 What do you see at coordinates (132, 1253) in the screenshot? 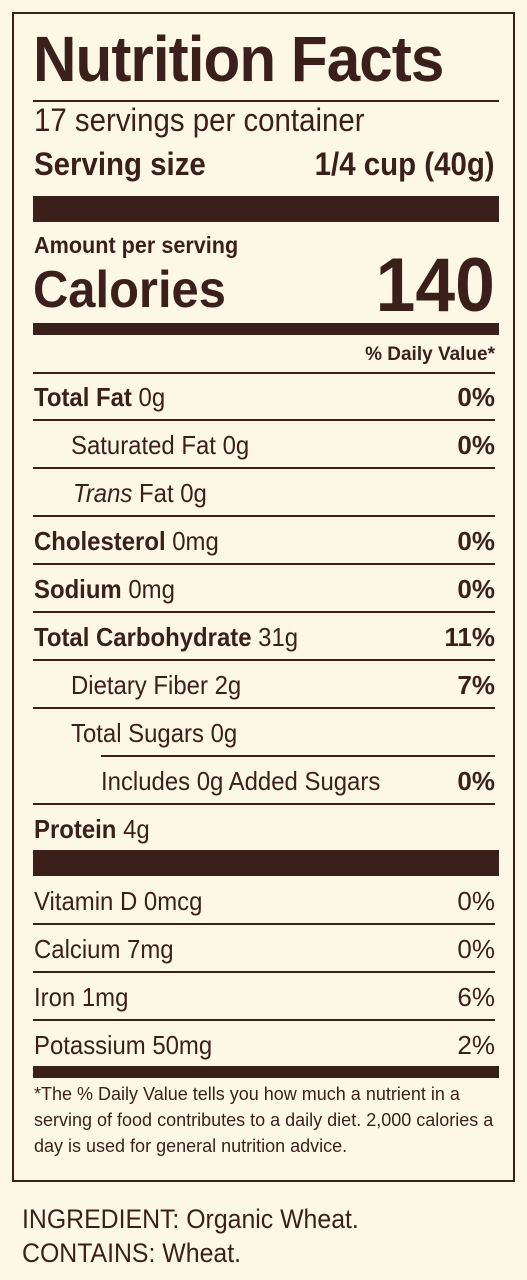
I see `allergen-contains-text: CONTAINS: Wheat.` at bounding box center [132, 1253].